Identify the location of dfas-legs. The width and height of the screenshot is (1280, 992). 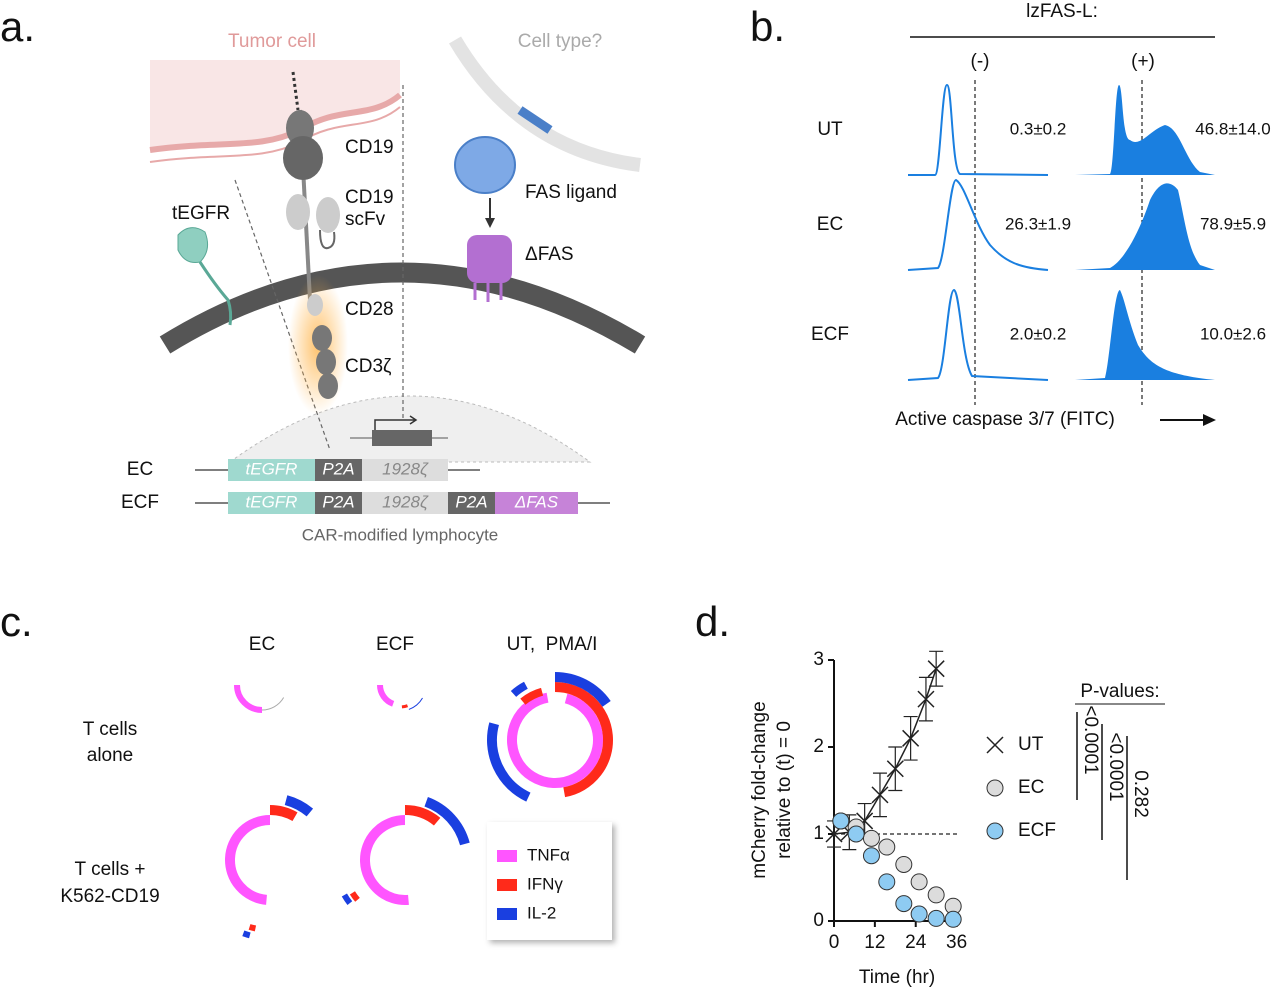
(488, 292).